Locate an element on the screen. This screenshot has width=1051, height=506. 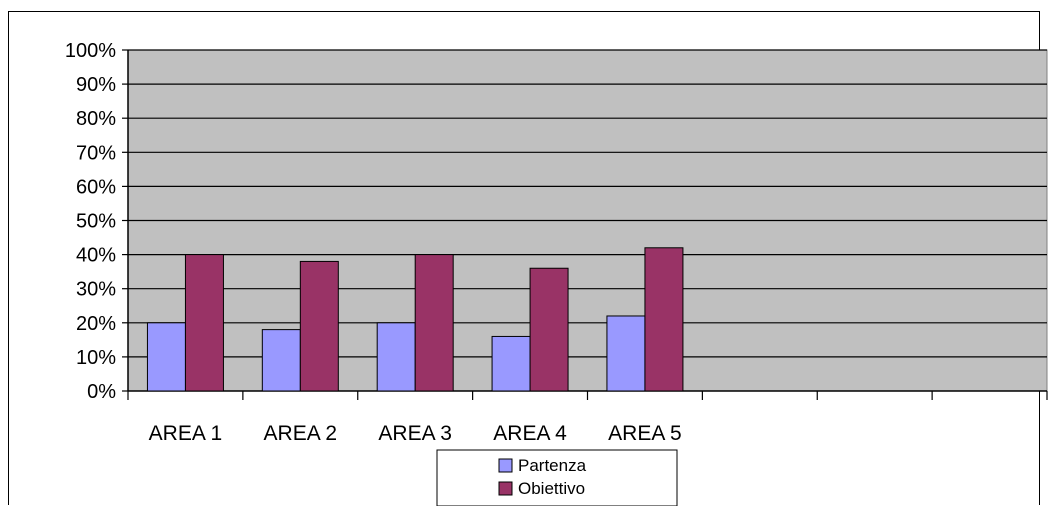
legend-label-partenza: Partenza is located at coordinates (552, 465).